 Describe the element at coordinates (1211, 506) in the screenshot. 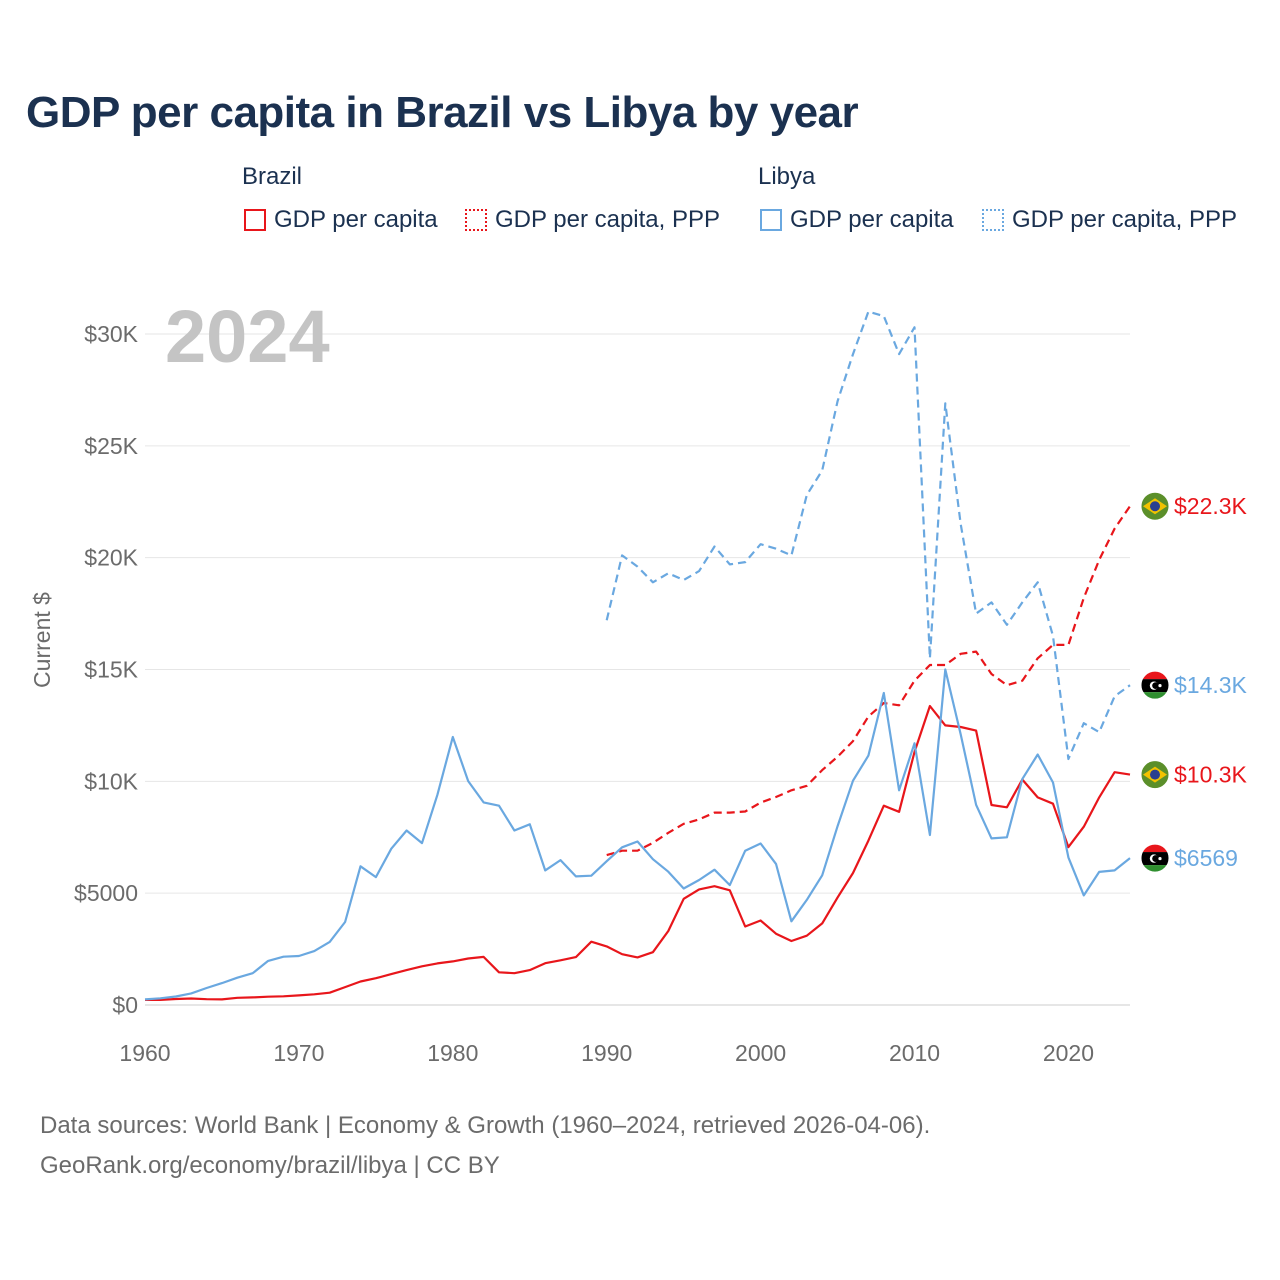

I see `end-value-label: $22.3K` at that location.